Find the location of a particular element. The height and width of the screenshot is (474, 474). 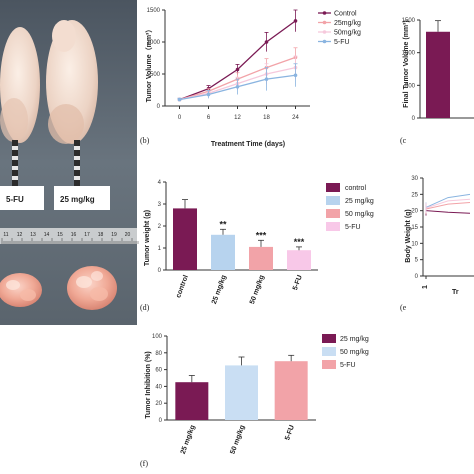

ruler-number: 19 is located at coordinates (114, 235).